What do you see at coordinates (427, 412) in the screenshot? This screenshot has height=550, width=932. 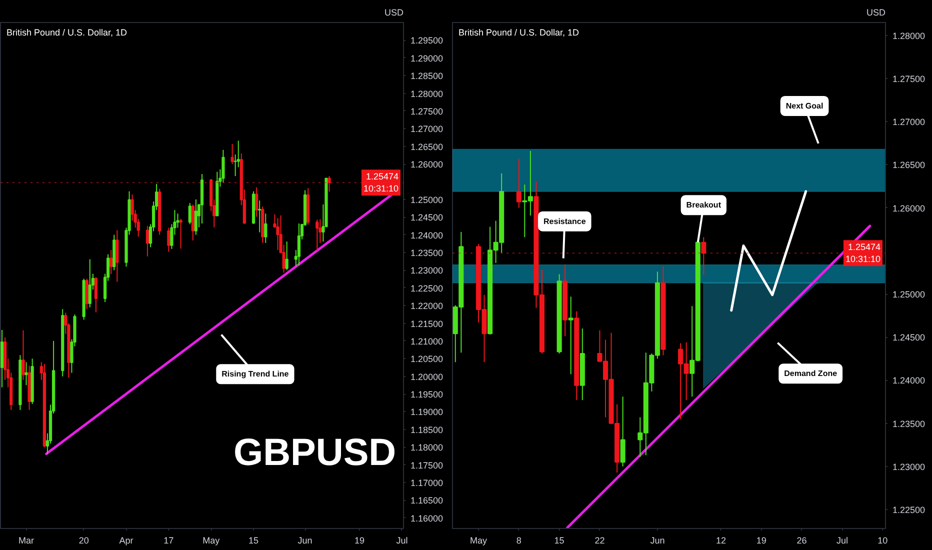 I see `y-tick-label: 1.19000` at bounding box center [427, 412].